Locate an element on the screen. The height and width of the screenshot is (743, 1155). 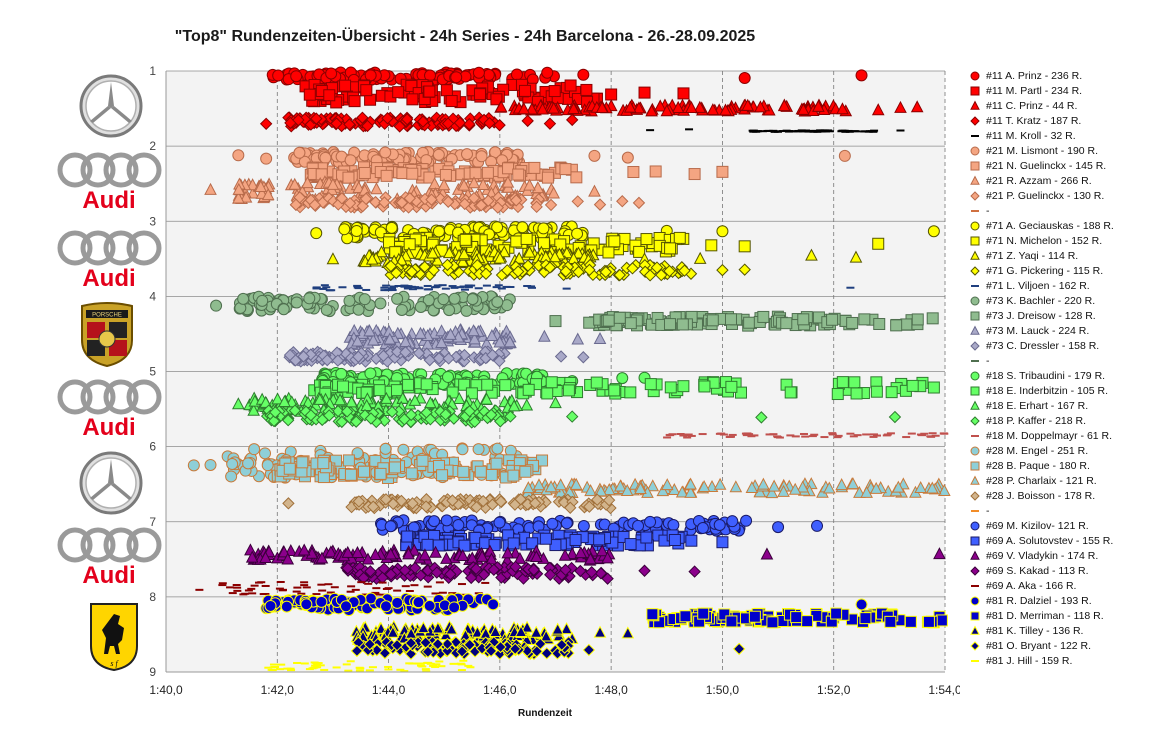
legend-label: #21 R. Azzam - 266 R. is located at coordinates (1039, 180).